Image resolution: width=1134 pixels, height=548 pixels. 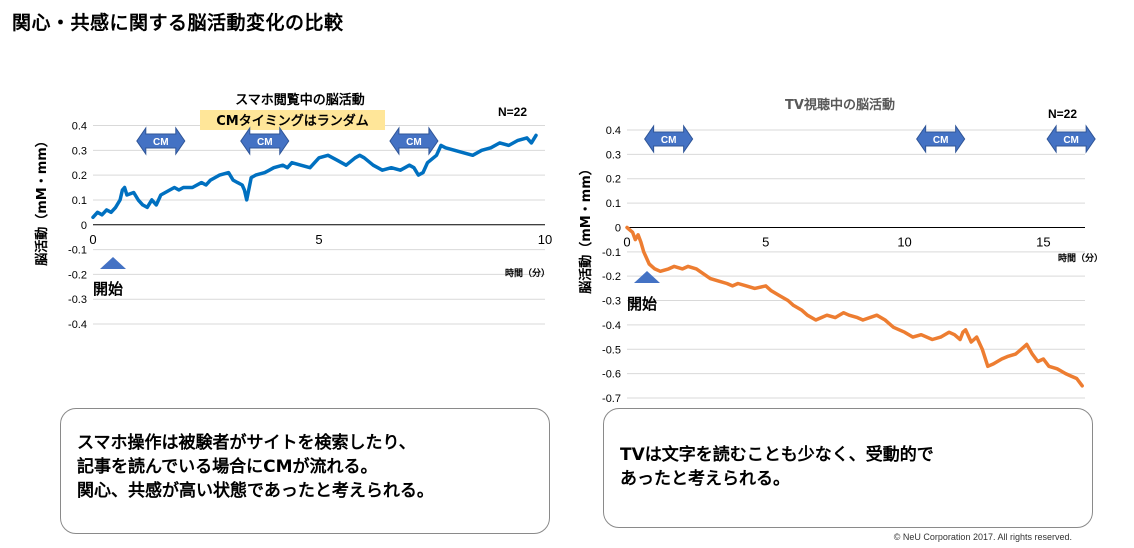 What do you see at coordinates (79, 201) in the screenshot?
I see `smartphone-y-tick-label: 0.1` at bounding box center [79, 201].